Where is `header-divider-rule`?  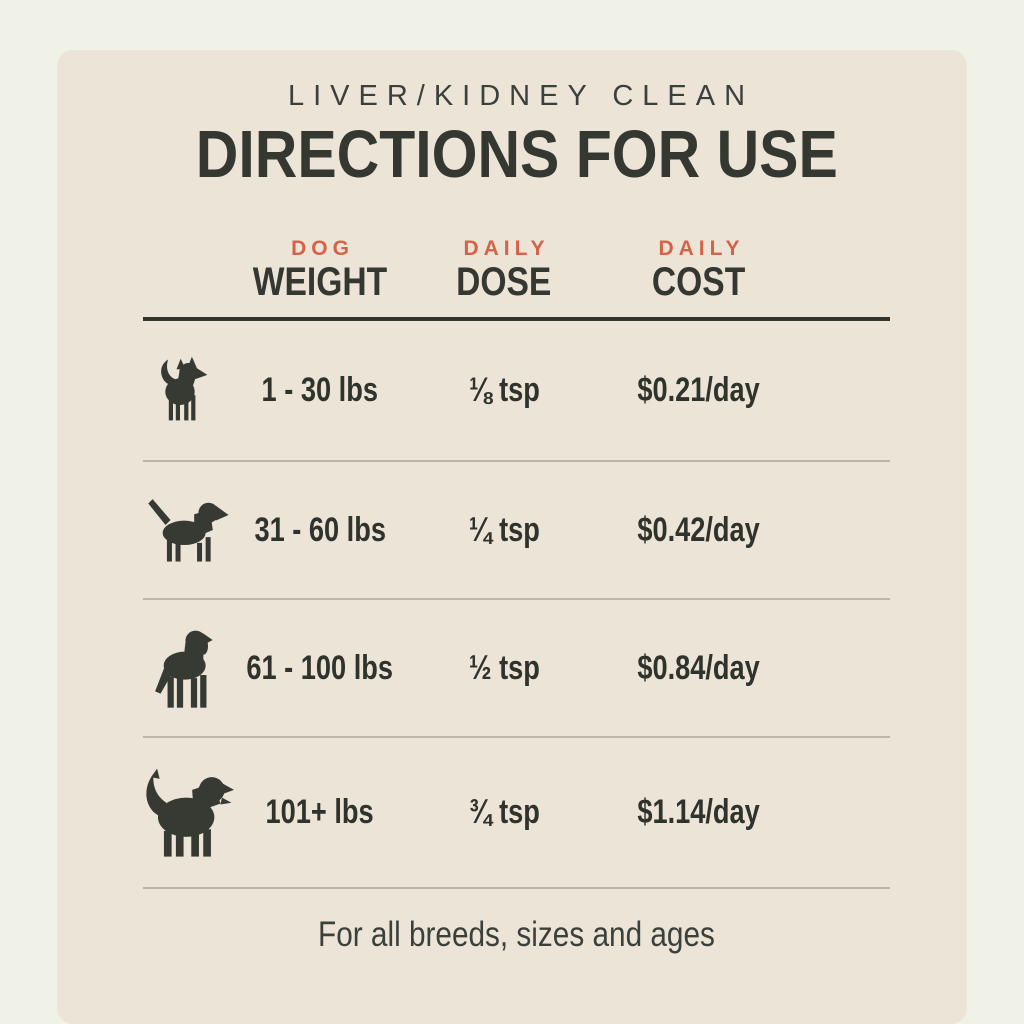 header-divider-rule is located at coordinates (516, 319).